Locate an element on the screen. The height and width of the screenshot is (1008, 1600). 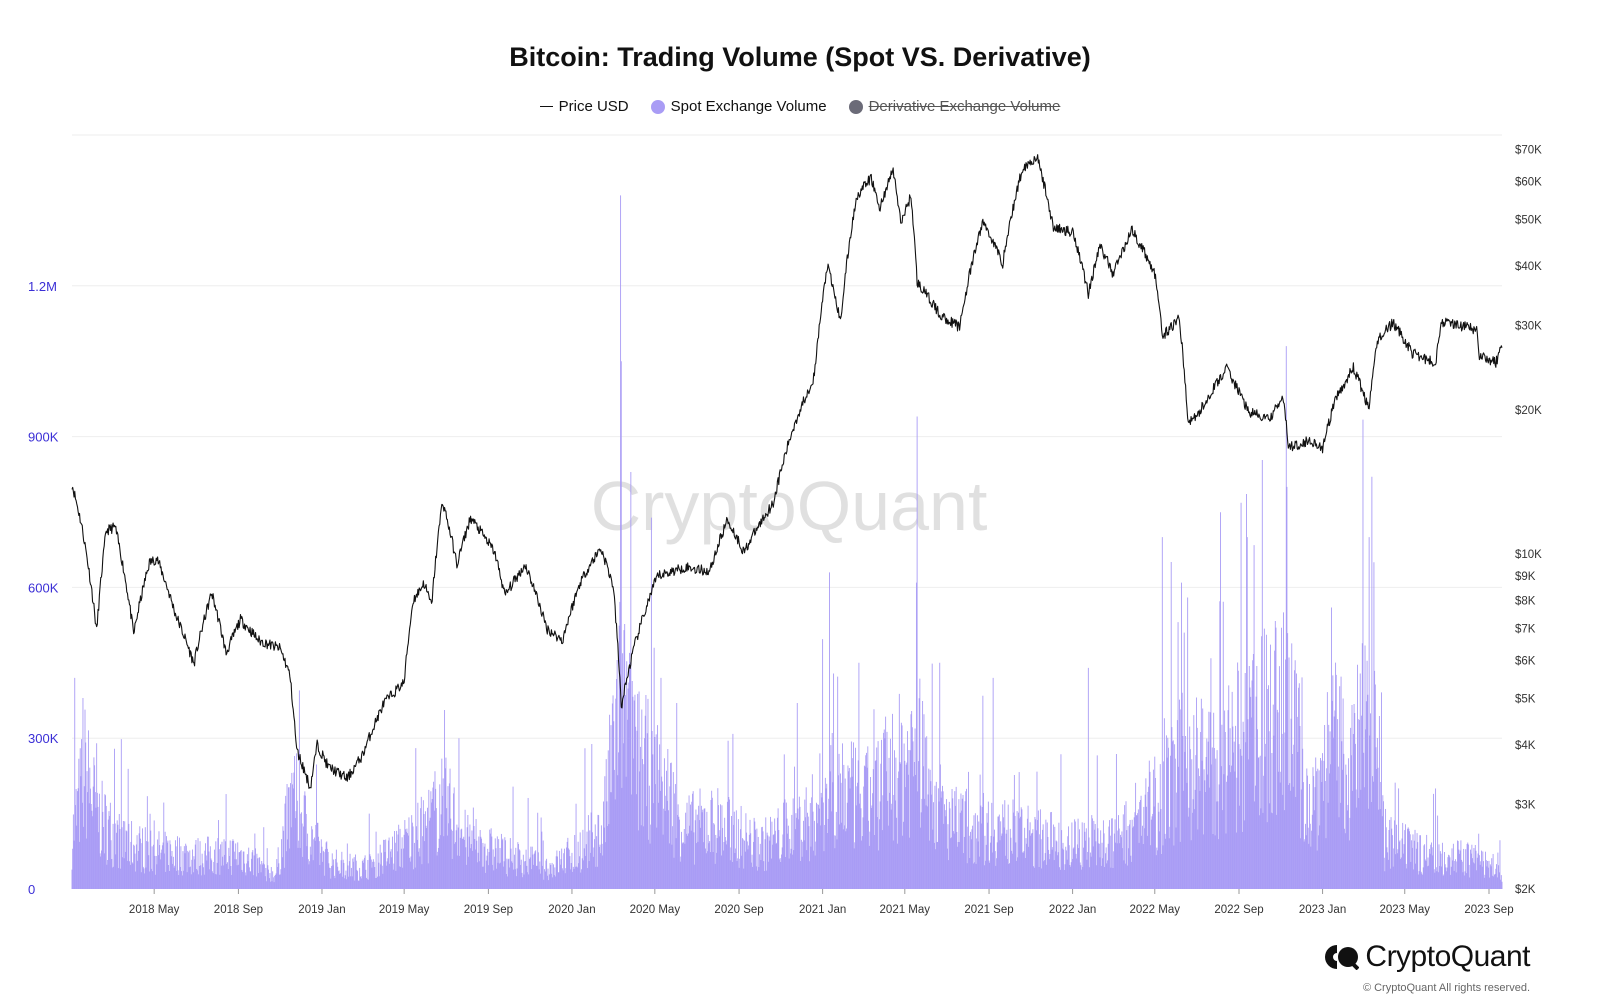
cryptoquant-logo-icon is located at coordinates (1342, 957).